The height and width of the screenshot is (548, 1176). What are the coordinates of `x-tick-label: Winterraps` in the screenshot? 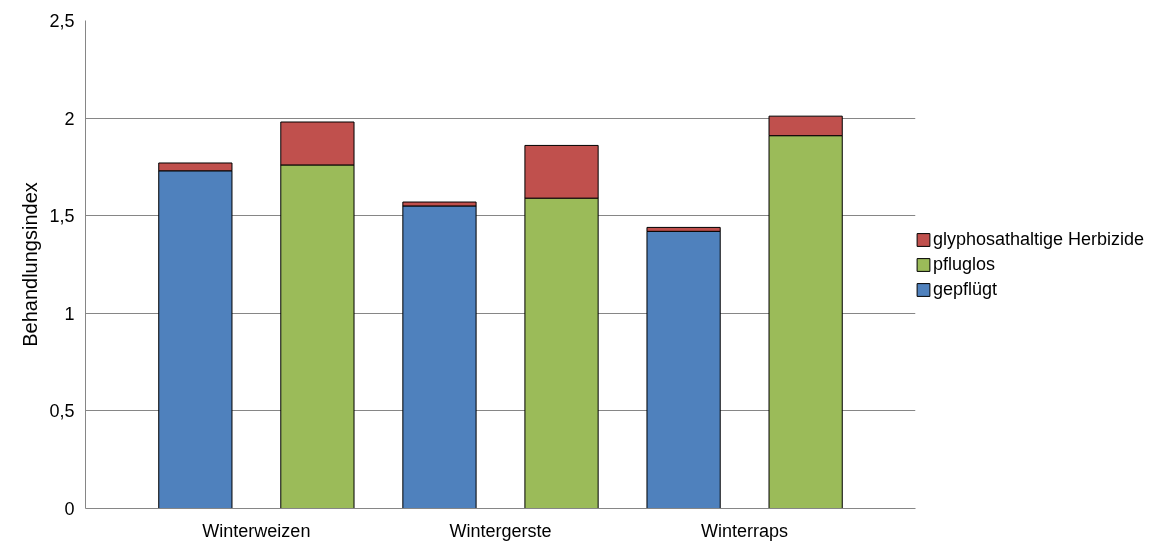 It's located at (745, 530).